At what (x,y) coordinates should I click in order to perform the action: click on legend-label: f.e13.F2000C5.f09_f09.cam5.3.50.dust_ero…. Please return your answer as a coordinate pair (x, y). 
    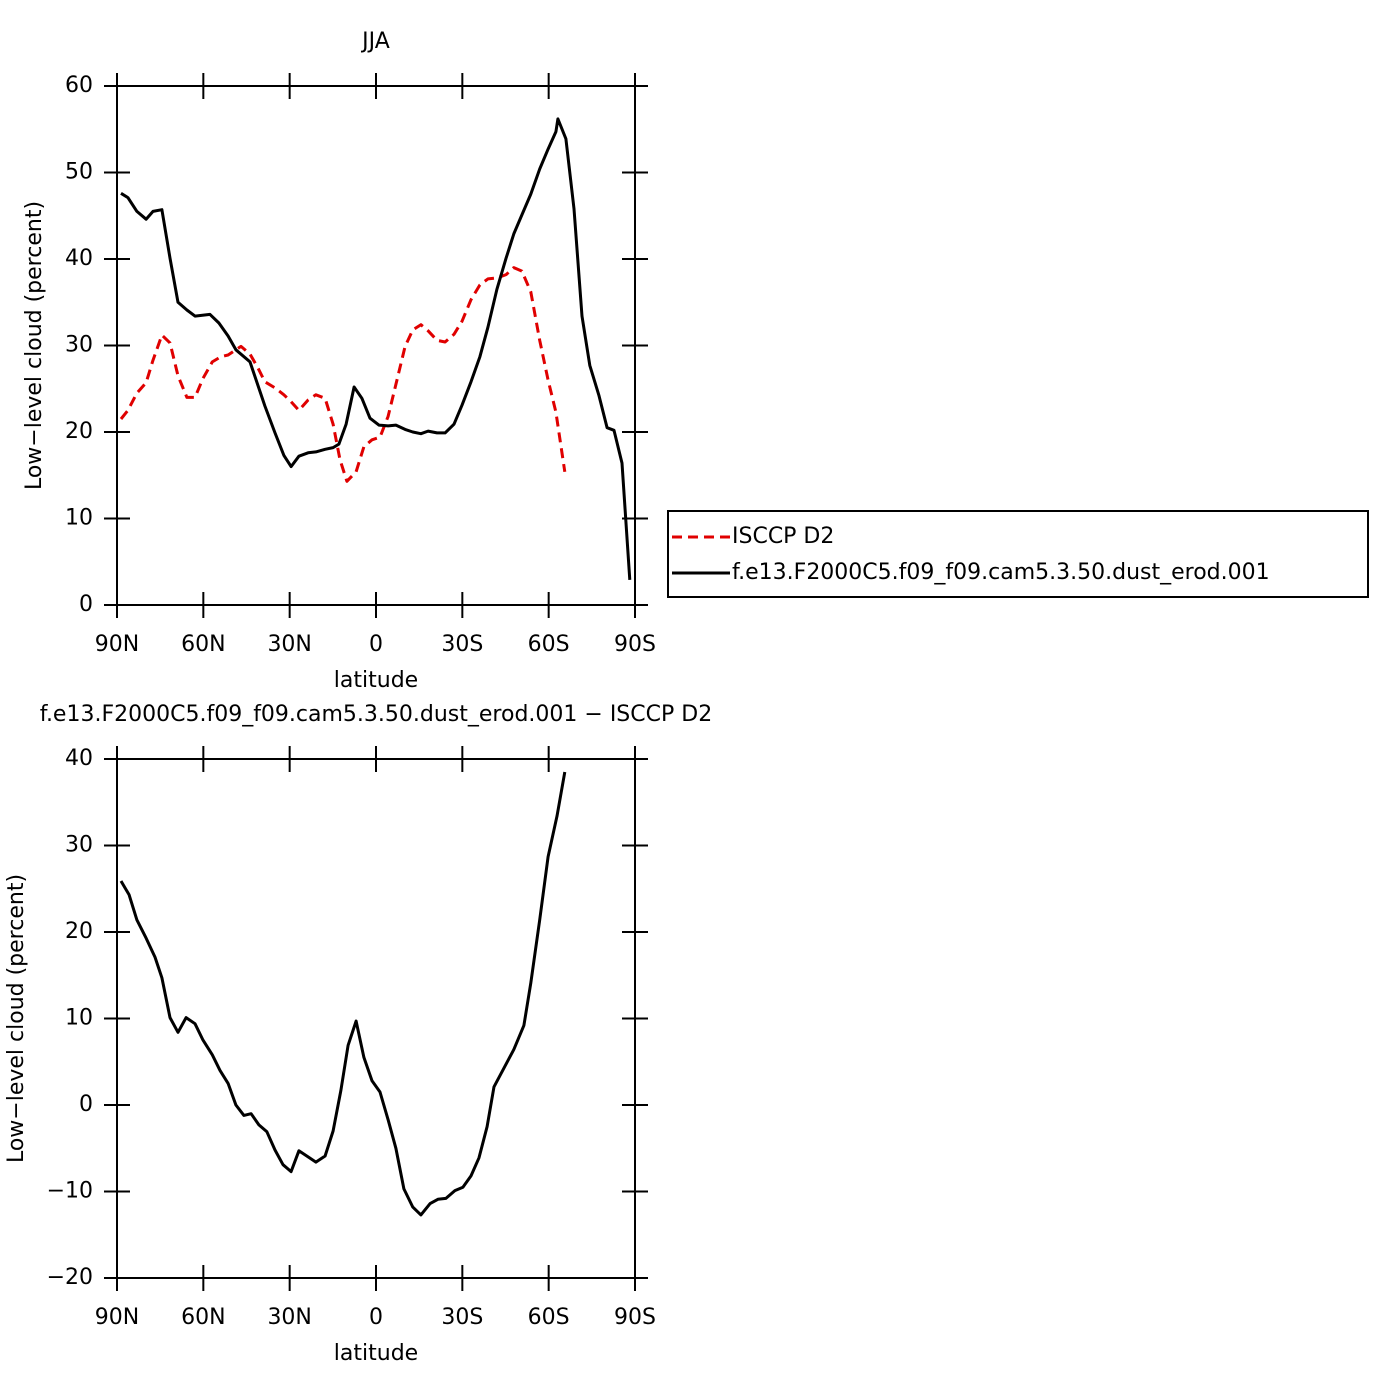
    Looking at the image, I should click on (1001, 572).